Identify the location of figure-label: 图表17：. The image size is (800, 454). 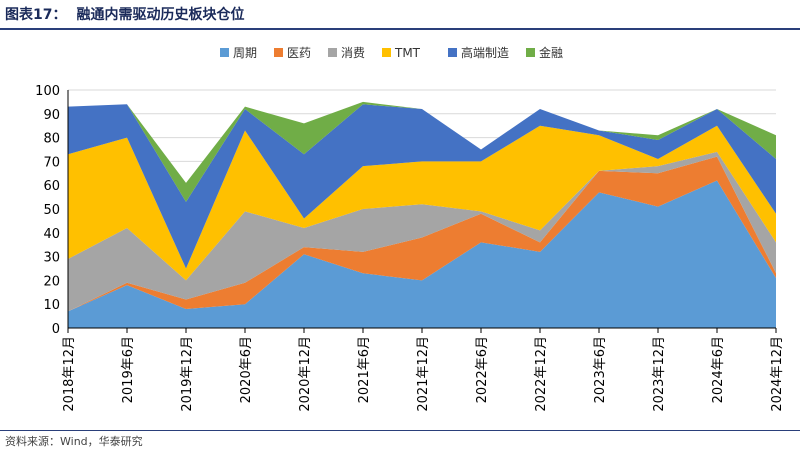
(36, 15).